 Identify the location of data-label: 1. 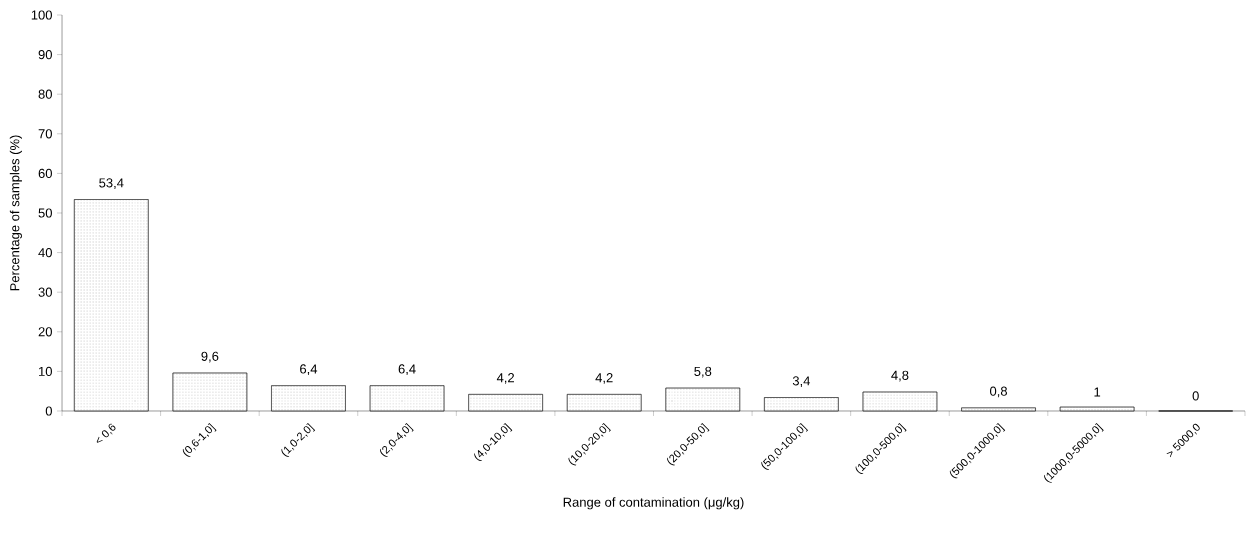
(1097, 392).